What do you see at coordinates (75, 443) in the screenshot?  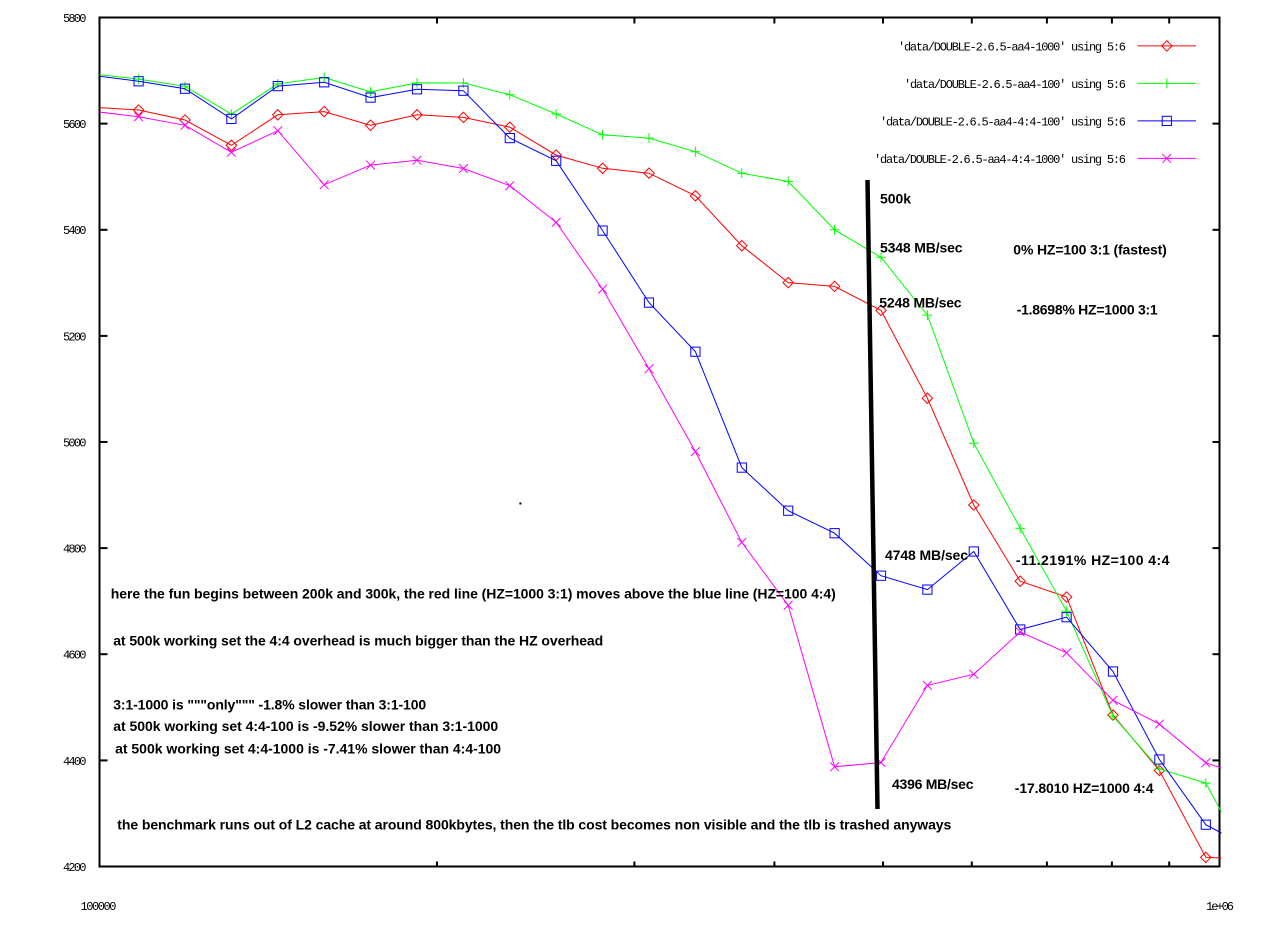 I see `svg-text: 5000` at bounding box center [75, 443].